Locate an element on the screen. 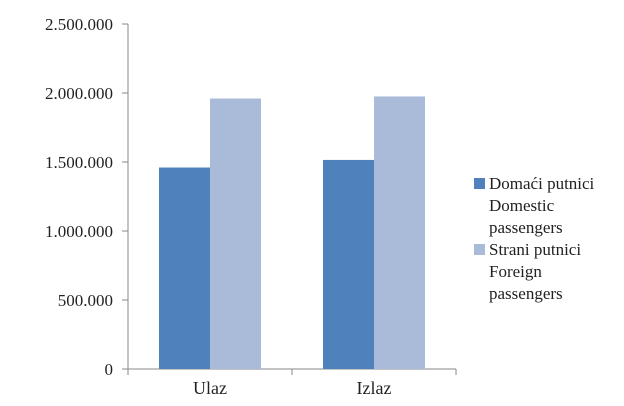  y-tick-label: 1.500.000 is located at coordinates (79, 162).